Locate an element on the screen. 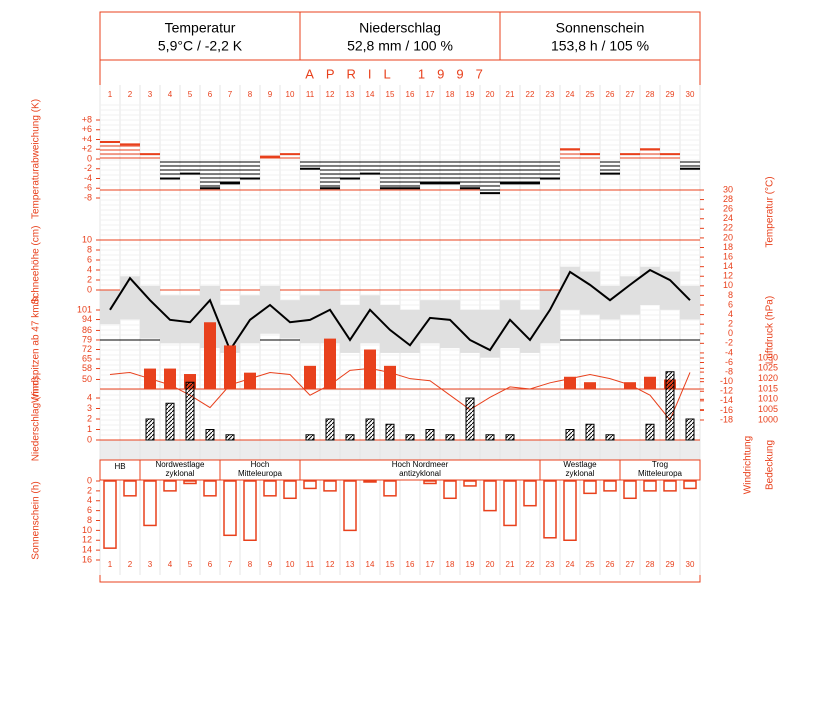  y-tick-label: 1020 is located at coordinates (768, 378).